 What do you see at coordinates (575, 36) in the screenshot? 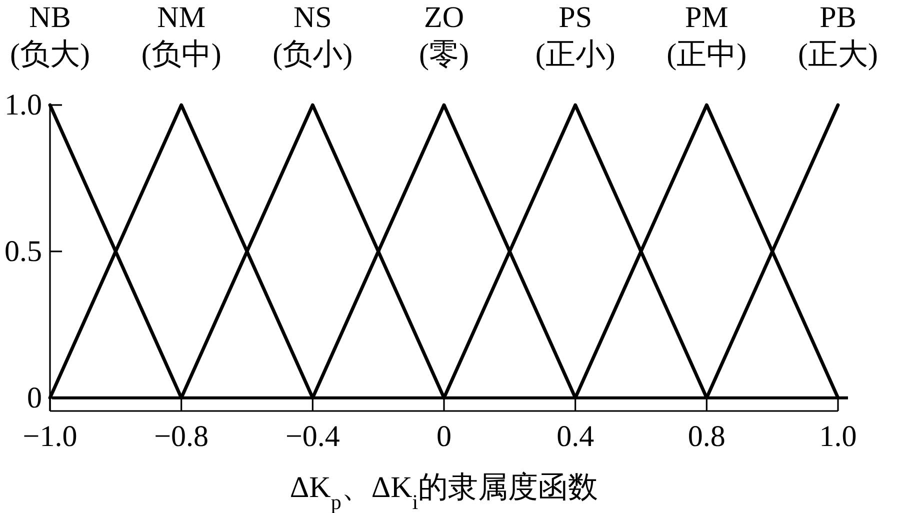
I see `series-label: PS (正小)` at bounding box center [575, 36].